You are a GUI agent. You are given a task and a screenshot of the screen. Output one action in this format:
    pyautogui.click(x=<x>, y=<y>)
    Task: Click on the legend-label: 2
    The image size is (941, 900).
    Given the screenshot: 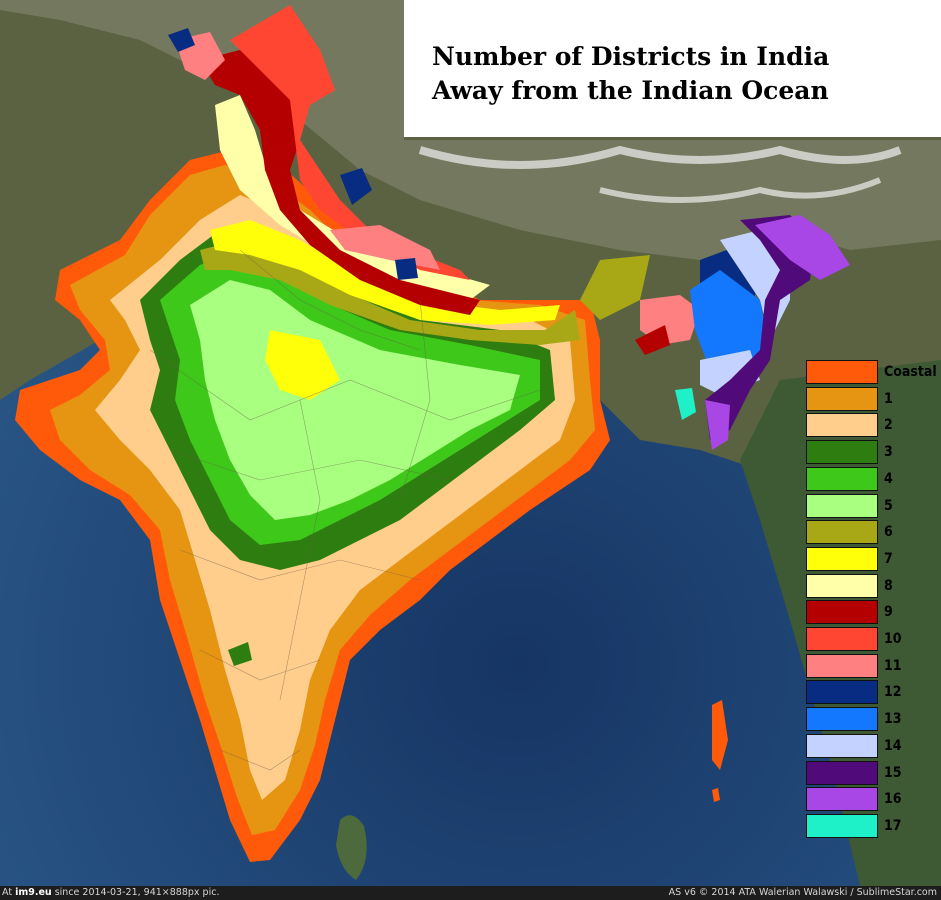 What is the action you would take?
    pyautogui.click(x=888, y=425)
    